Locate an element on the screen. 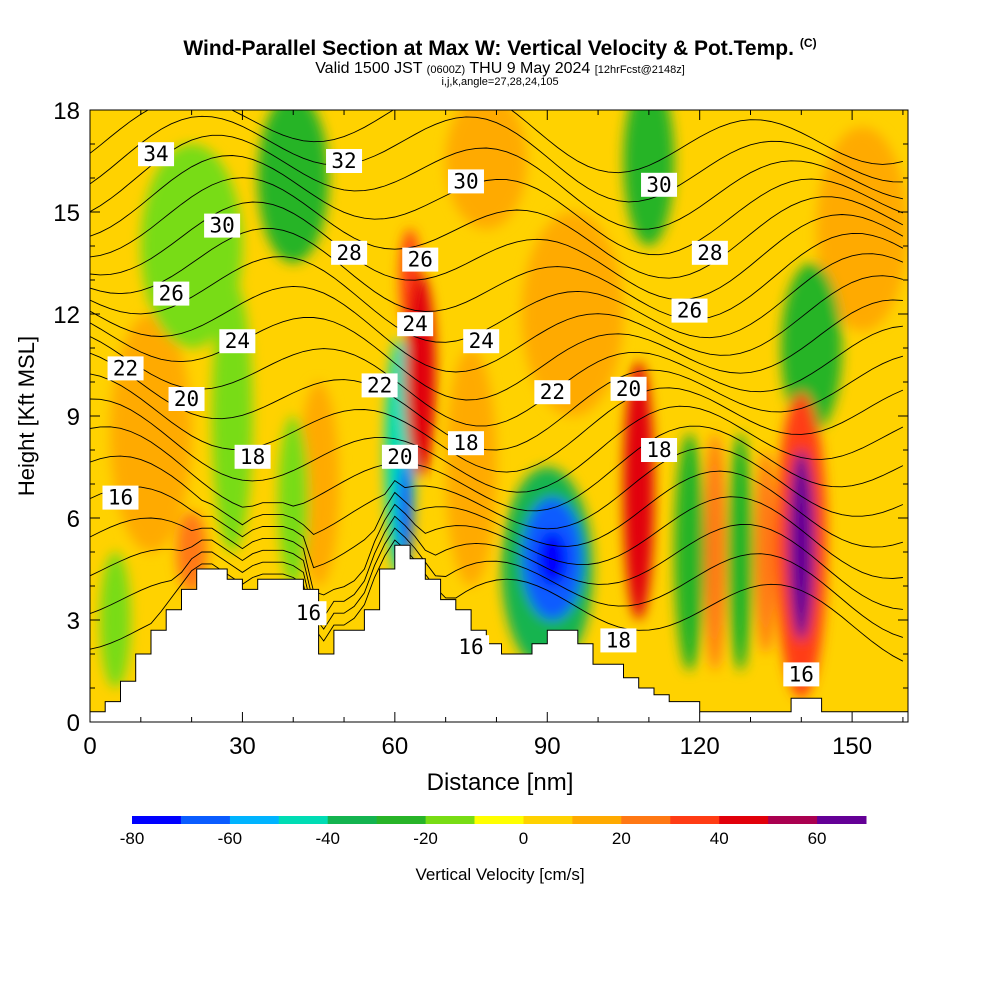  utc-time: (0600Z) is located at coordinates (446, 70).